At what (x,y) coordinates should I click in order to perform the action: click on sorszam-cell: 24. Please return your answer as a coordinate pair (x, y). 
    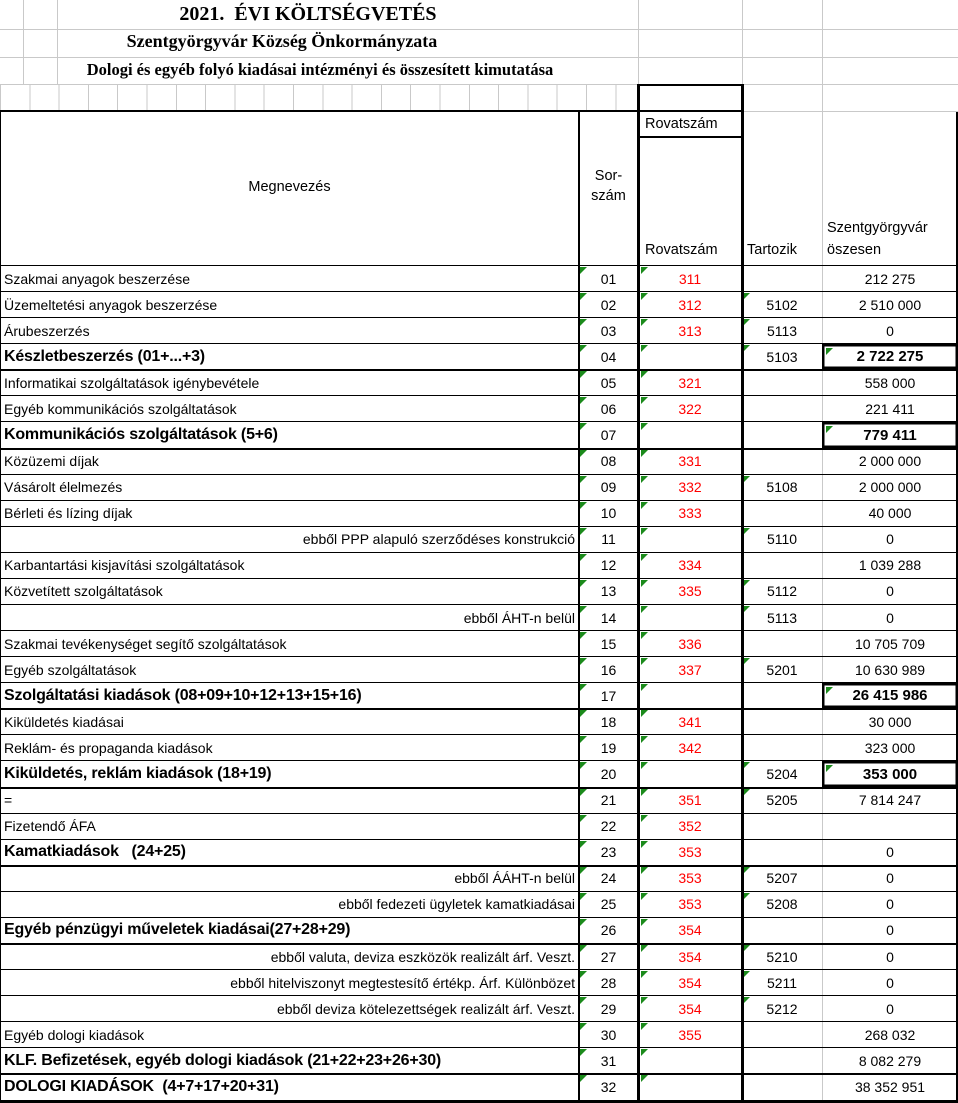
    Looking at the image, I should click on (608, 878).